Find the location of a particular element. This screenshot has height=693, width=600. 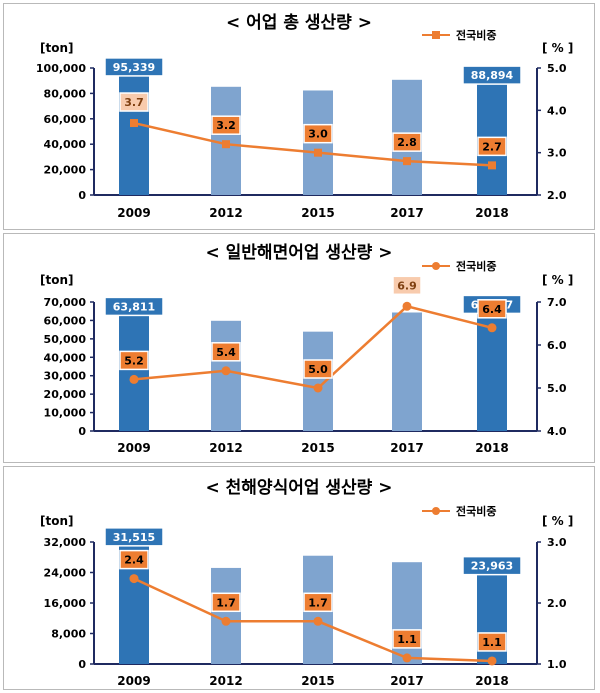

bar-value-label: 95,339 is located at coordinates (134, 67).